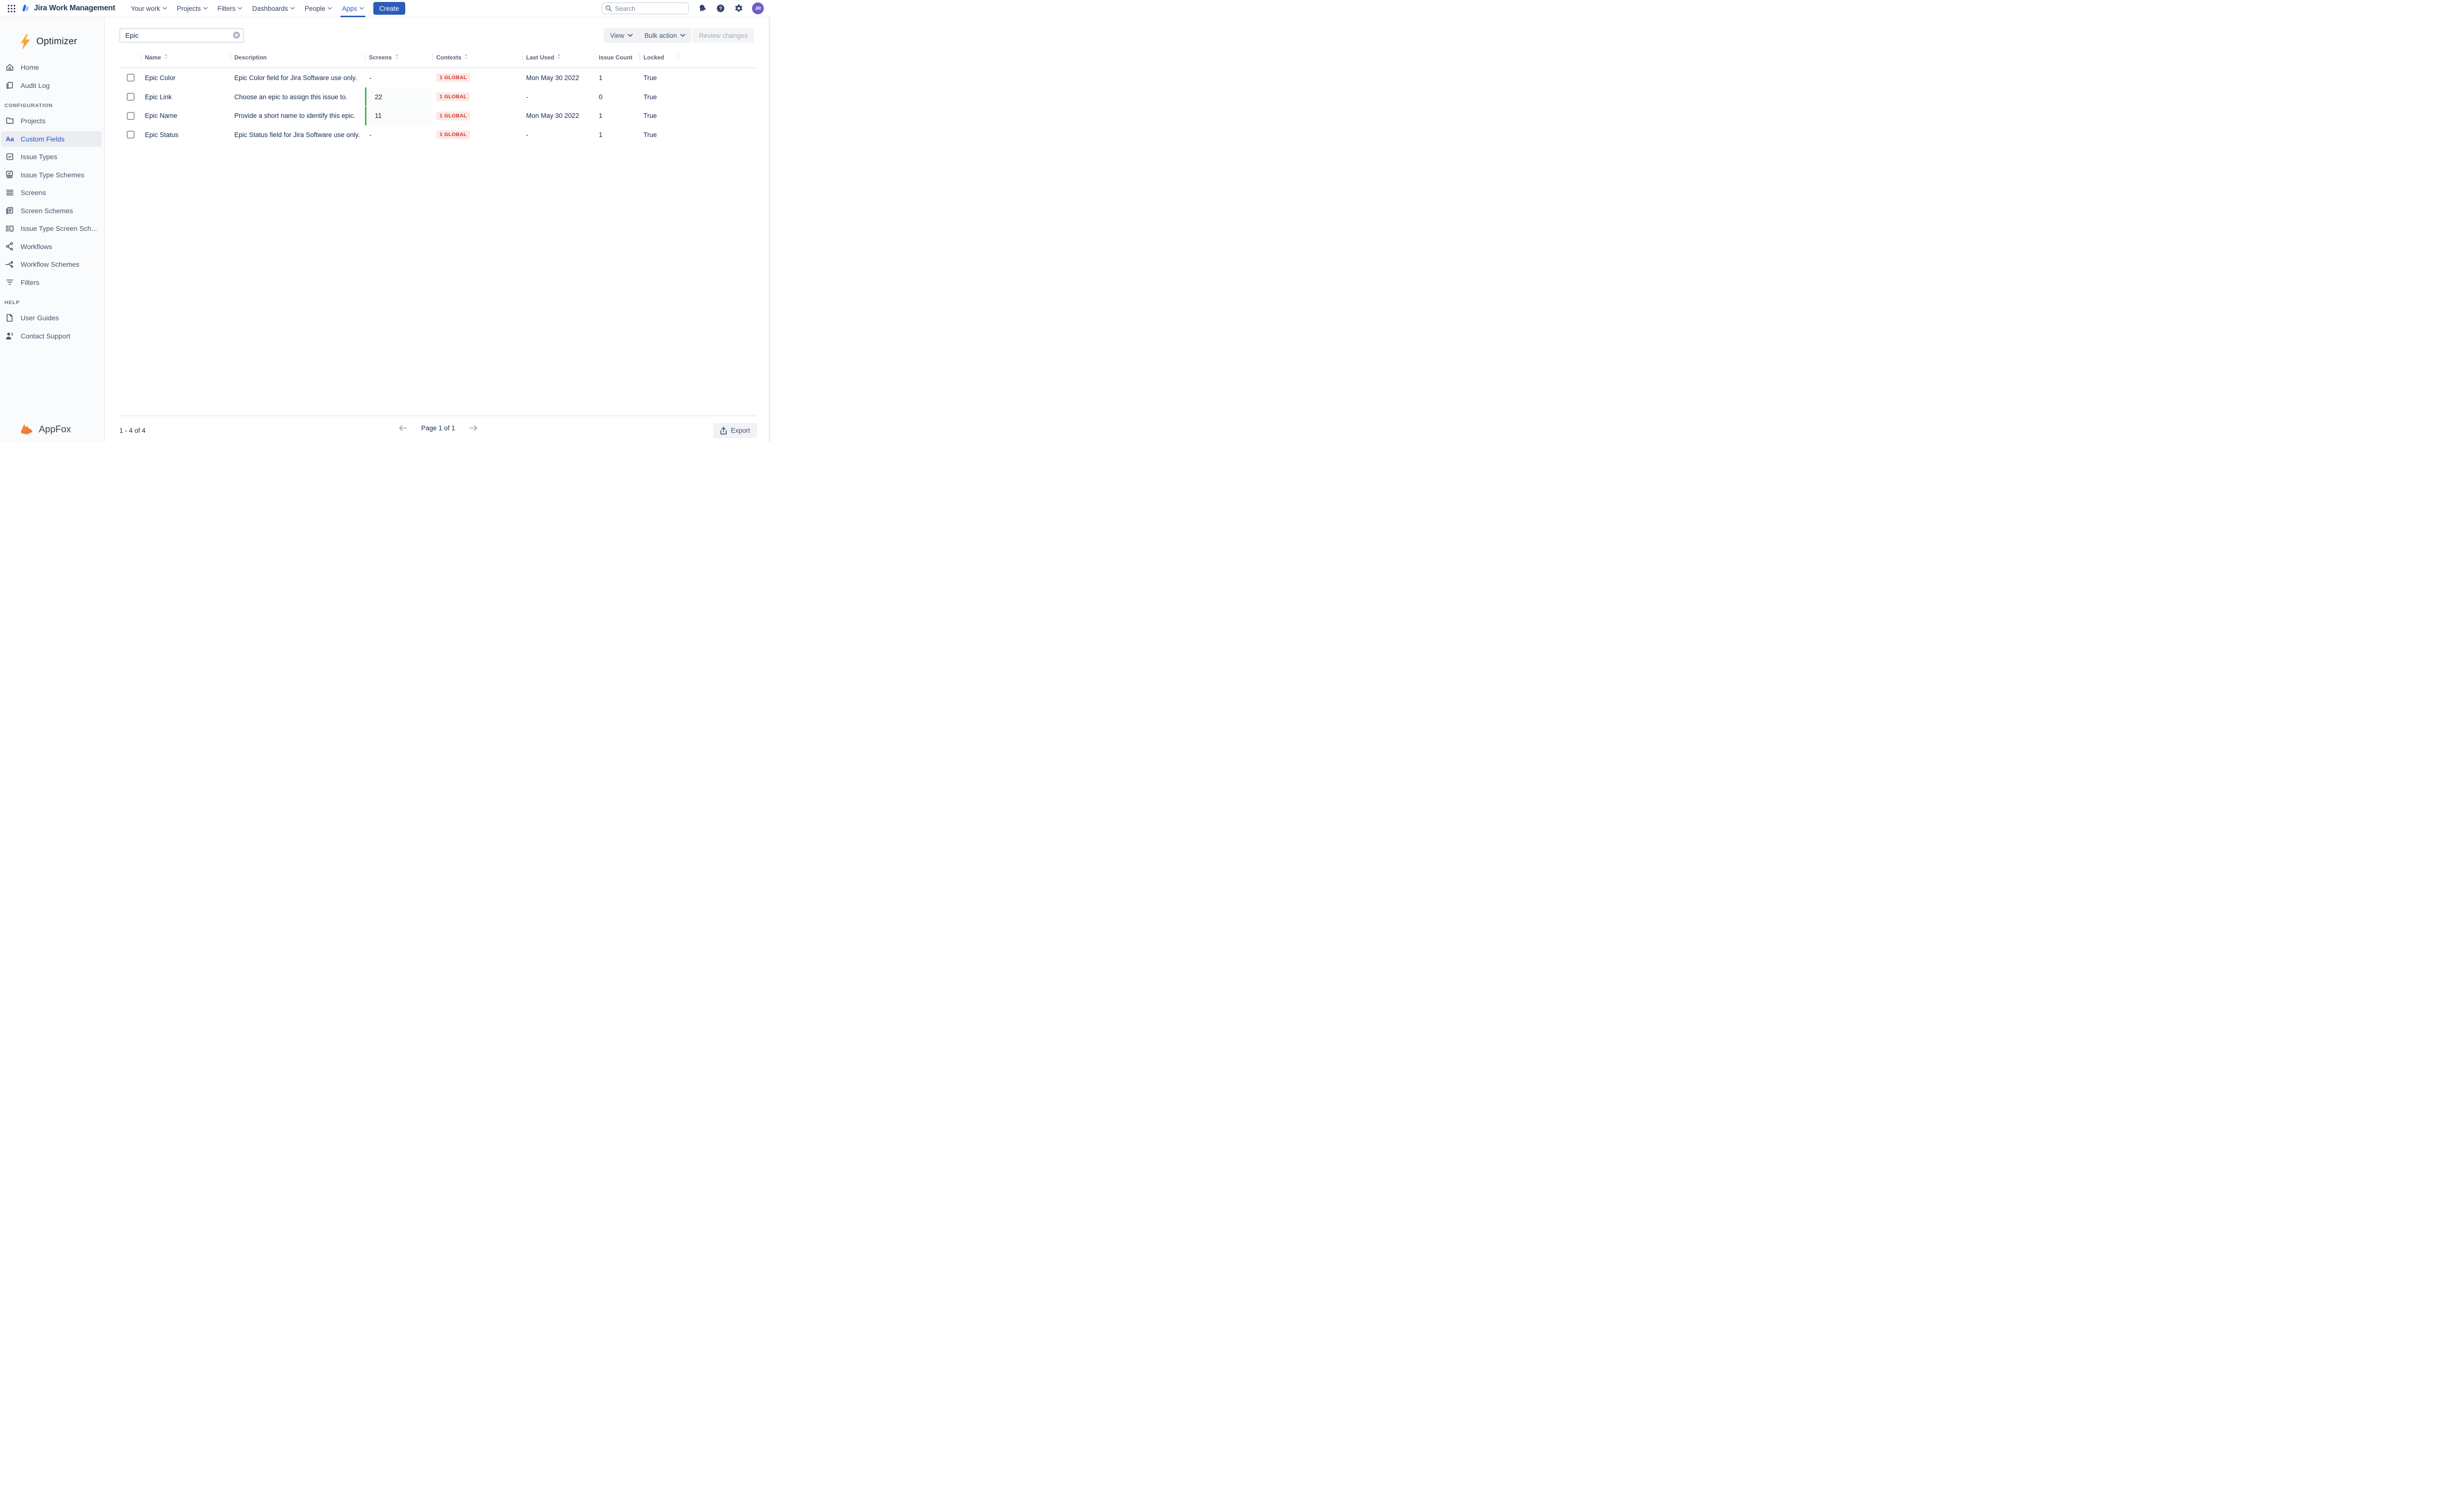  What do you see at coordinates (398, 77) in the screenshot?
I see `cell-screens: -` at bounding box center [398, 77].